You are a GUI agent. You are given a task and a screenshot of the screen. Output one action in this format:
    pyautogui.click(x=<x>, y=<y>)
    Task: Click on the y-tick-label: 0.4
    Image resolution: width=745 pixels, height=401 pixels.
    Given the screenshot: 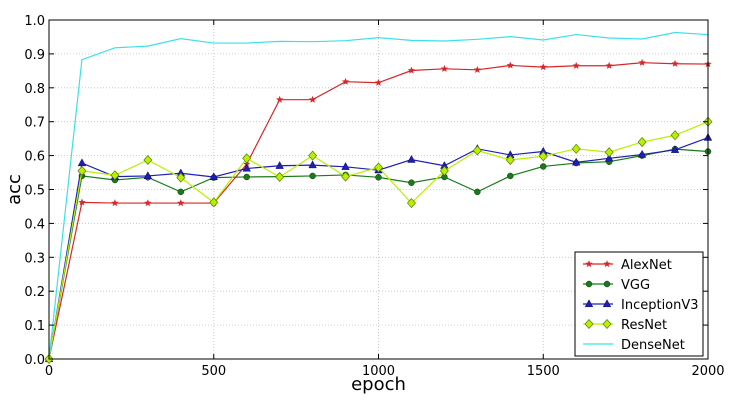 What is the action you would take?
    pyautogui.click(x=34, y=224)
    